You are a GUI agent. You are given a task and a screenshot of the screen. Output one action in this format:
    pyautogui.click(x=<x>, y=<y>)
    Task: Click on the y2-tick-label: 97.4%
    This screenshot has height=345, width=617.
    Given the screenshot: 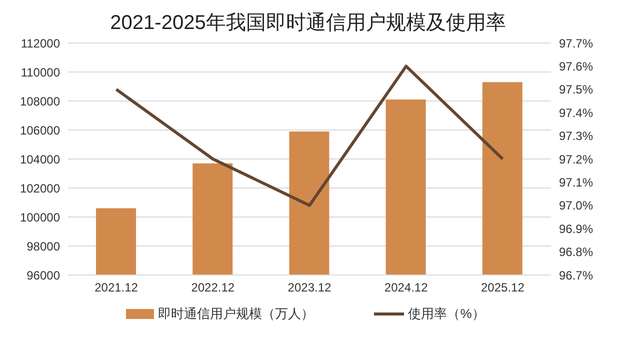 What is the action you would take?
    pyautogui.click(x=576, y=113)
    